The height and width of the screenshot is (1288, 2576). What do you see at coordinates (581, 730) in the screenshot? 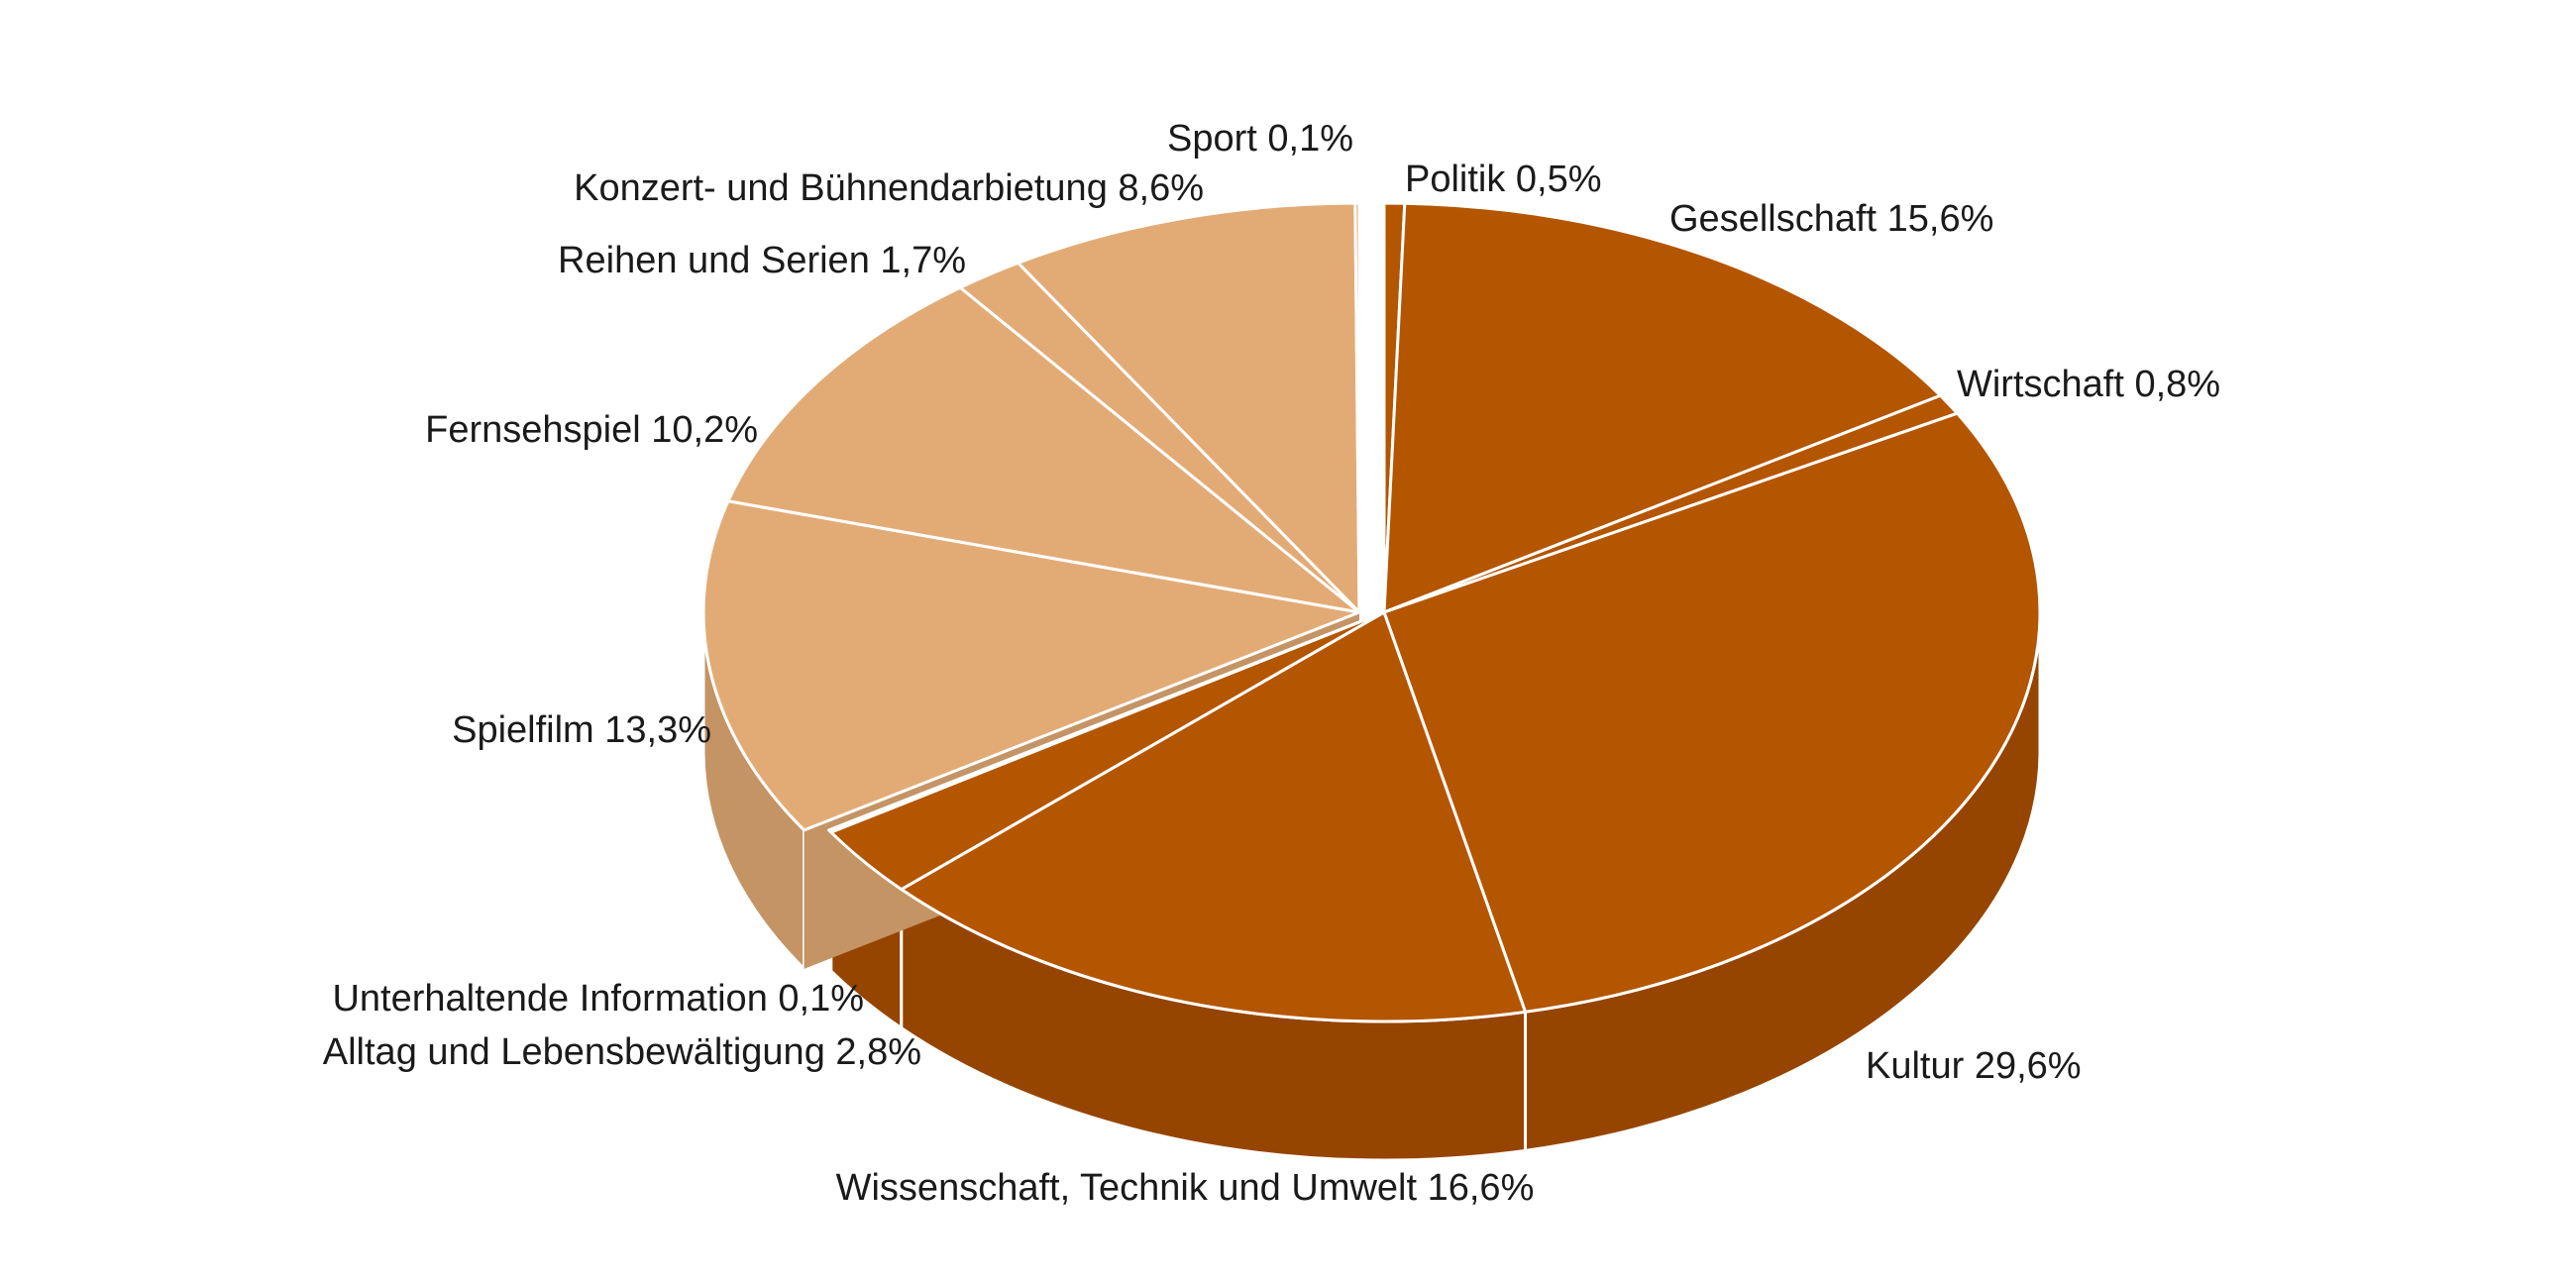
I see `label-spielfilm: Spielfilm 13,3%` at bounding box center [581, 730].